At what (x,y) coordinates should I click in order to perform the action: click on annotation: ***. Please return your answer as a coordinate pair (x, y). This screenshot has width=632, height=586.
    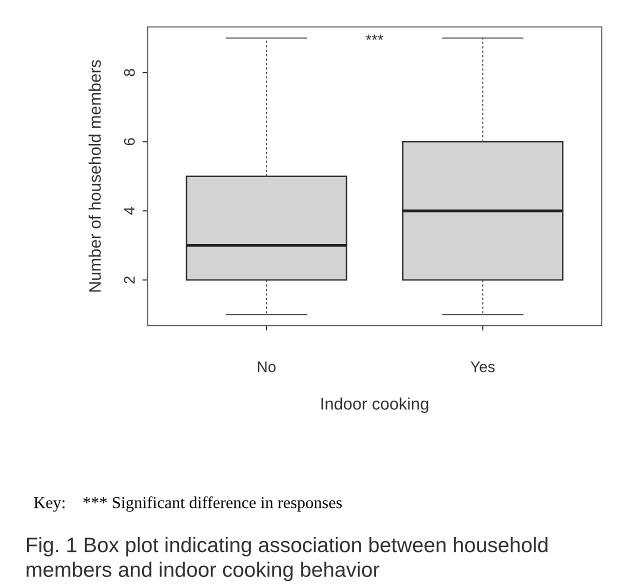
    Looking at the image, I should click on (375, 37).